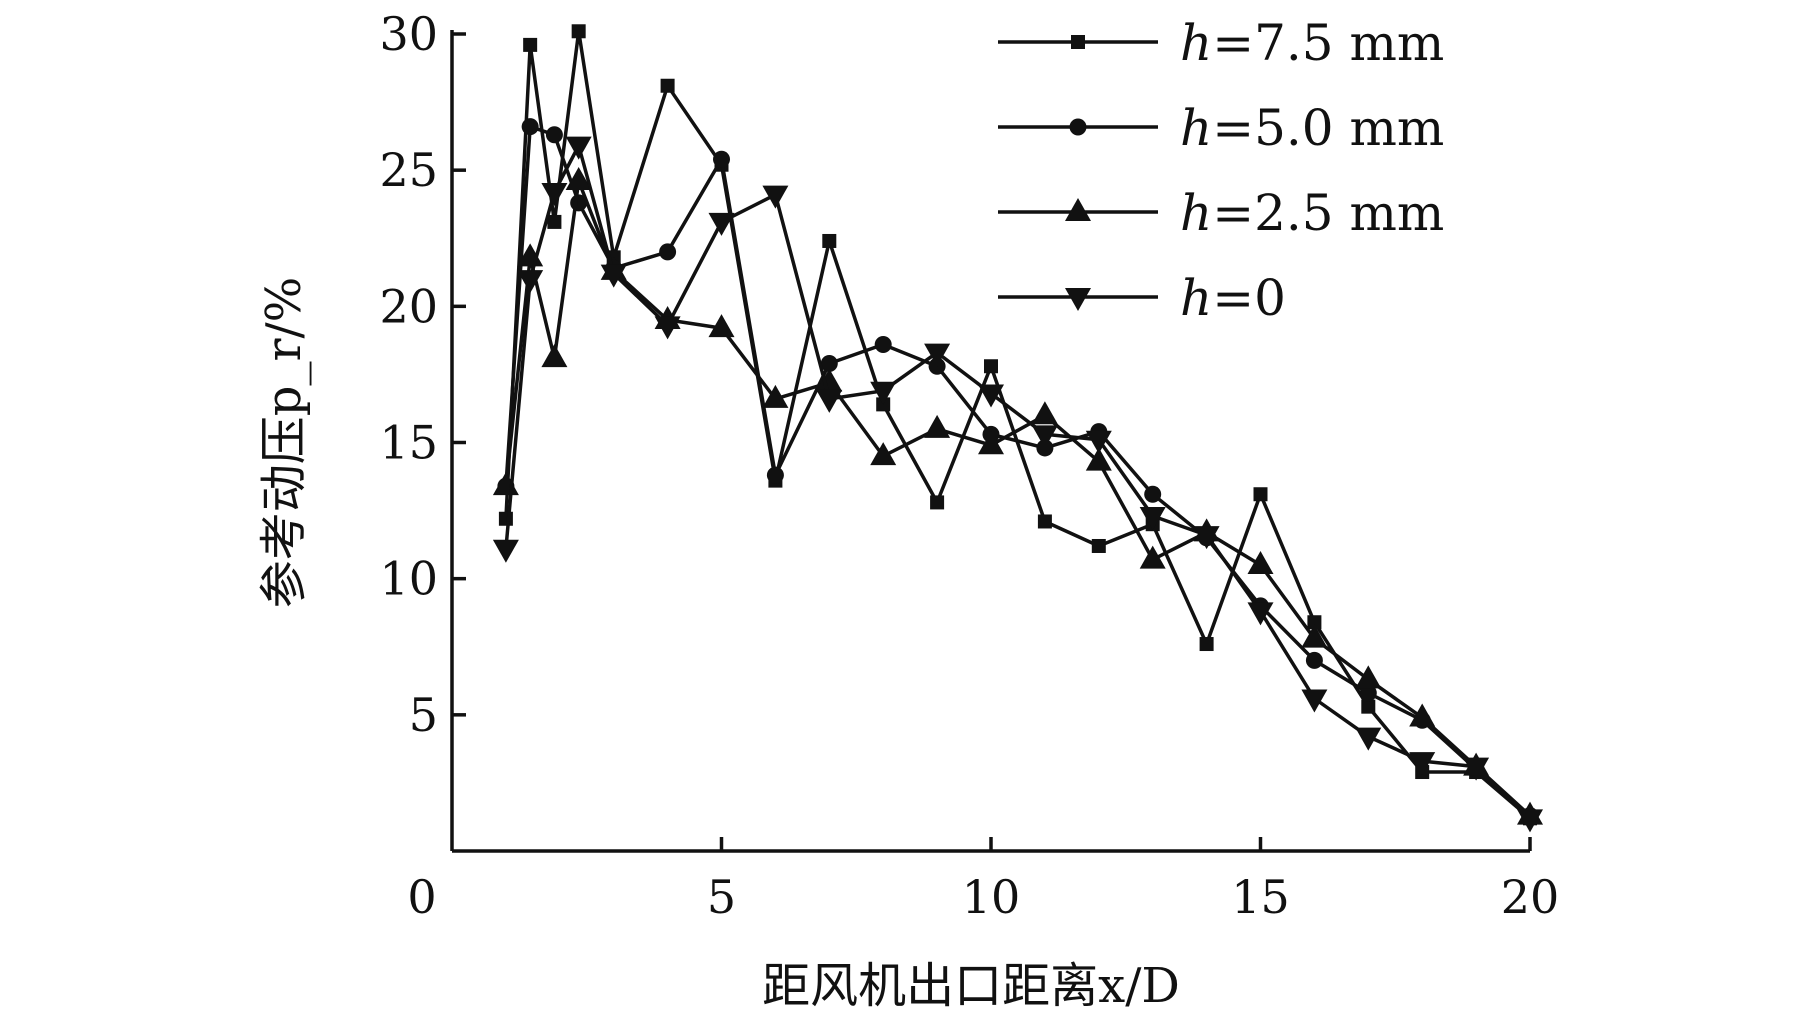 The image size is (1819, 1023). What do you see at coordinates (408, 34) in the screenshot?
I see `y-tick-label-30: 30` at bounding box center [408, 34].